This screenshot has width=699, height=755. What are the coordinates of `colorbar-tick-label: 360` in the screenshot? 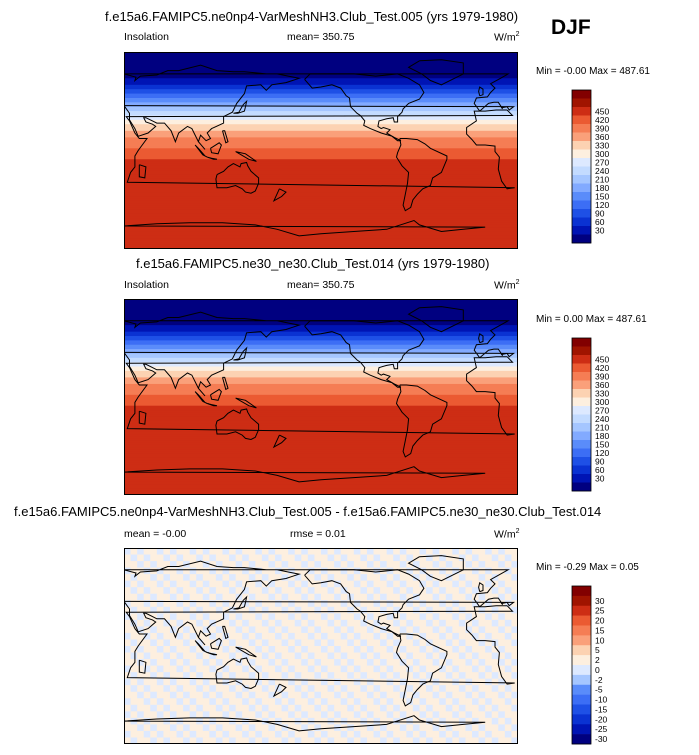 It's located at (602, 137).